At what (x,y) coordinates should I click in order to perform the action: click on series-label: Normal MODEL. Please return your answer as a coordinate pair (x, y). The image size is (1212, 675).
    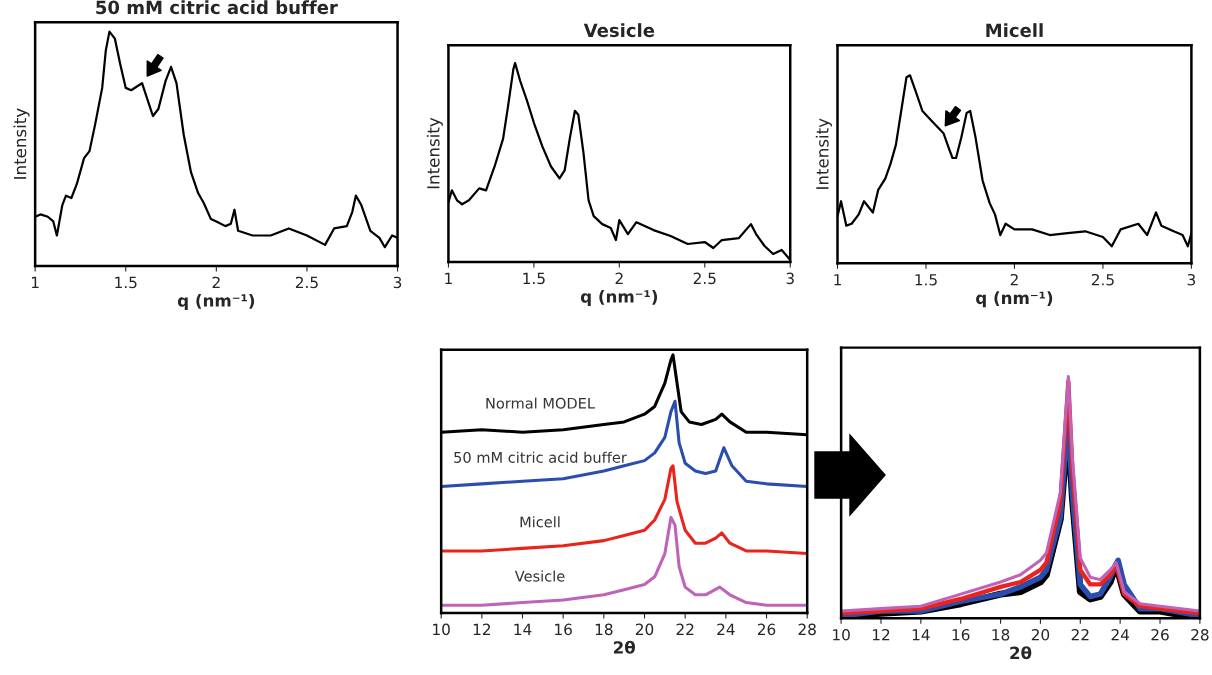
    Looking at the image, I should click on (540, 403).